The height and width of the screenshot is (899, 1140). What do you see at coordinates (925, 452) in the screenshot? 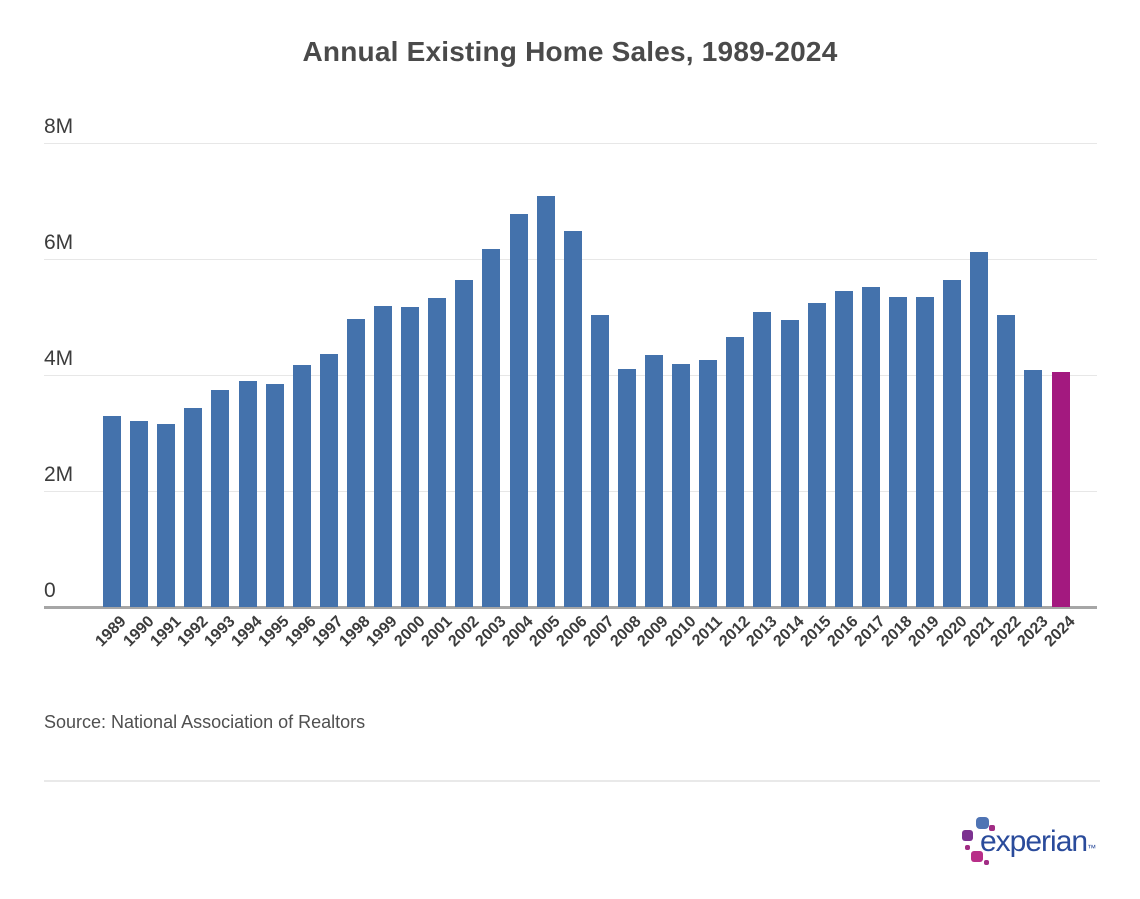
I see `bar-2019` at bounding box center [925, 452].